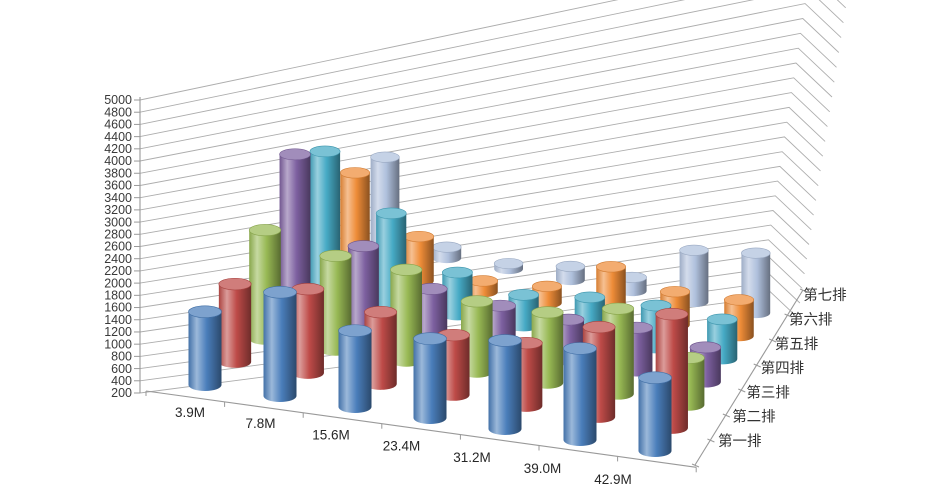  What do you see at coordinates (543, 468) in the screenshot?
I see `category-axis-label: 39.0M` at bounding box center [543, 468].